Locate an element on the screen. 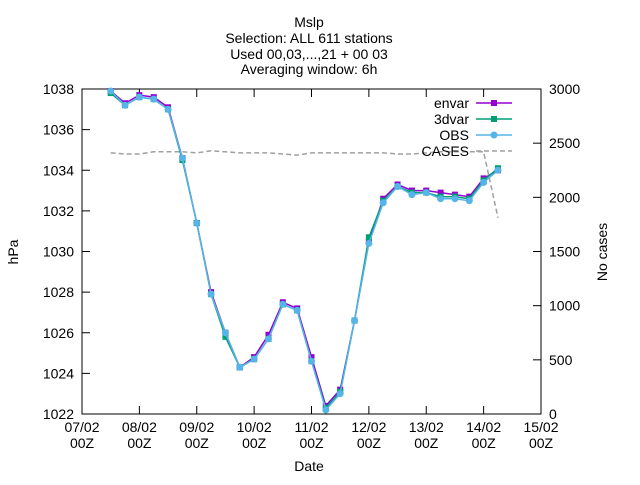 The image size is (640, 485). title-line-1: Mslp is located at coordinates (309, 22).